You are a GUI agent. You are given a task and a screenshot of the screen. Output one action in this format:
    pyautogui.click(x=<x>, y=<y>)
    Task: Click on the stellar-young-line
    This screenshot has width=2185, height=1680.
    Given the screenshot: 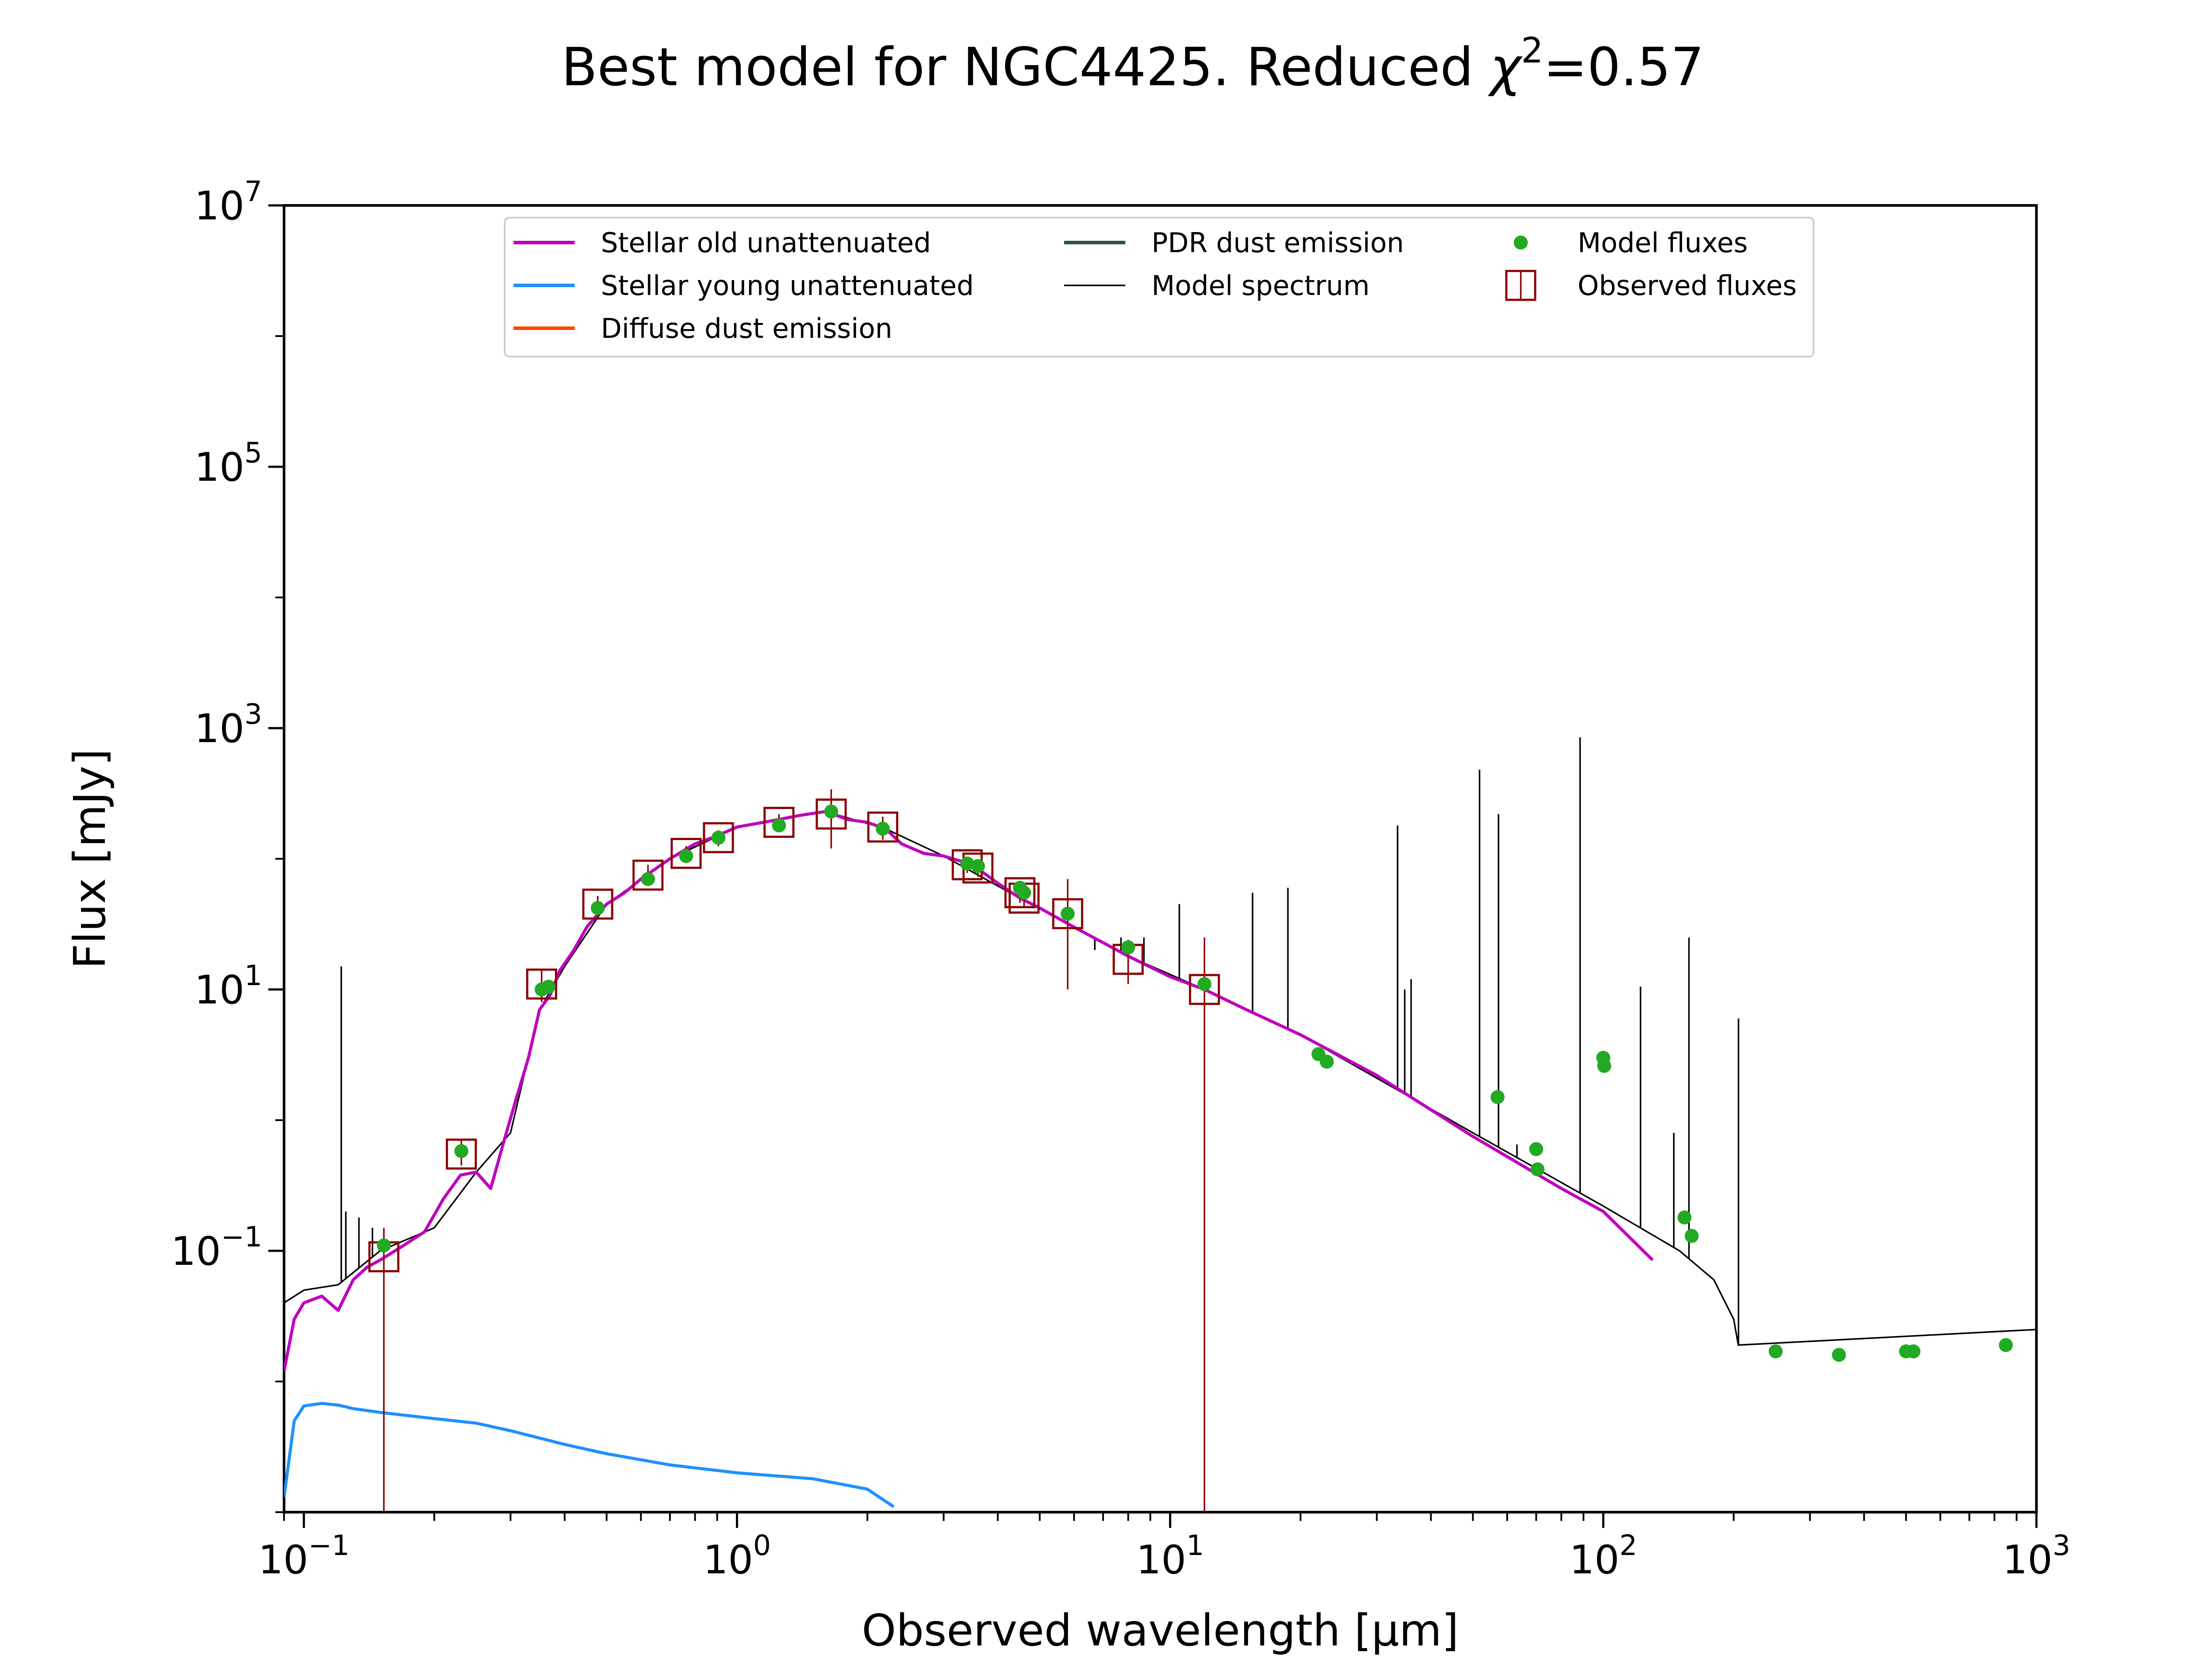 What is the action you would take?
    pyautogui.click(x=590, y=1455)
    